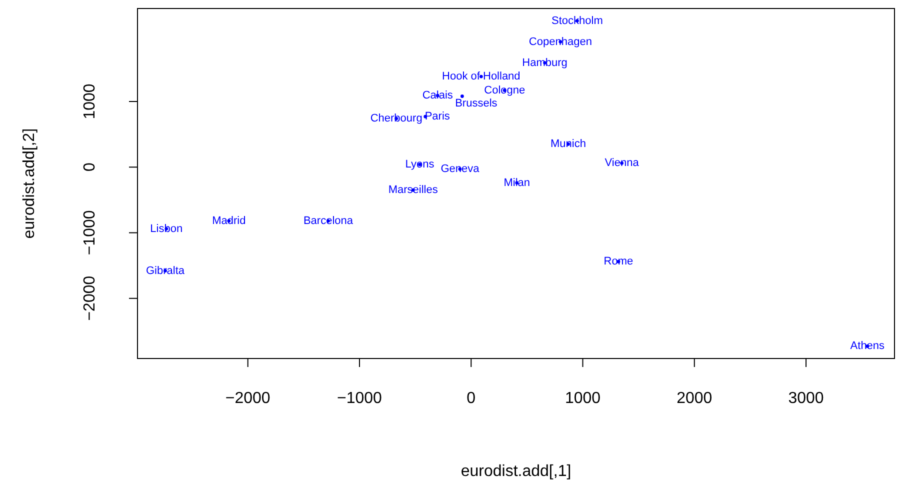 This screenshot has height=491, width=904. I want to click on data-label: Stockholm, so click(577, 20).